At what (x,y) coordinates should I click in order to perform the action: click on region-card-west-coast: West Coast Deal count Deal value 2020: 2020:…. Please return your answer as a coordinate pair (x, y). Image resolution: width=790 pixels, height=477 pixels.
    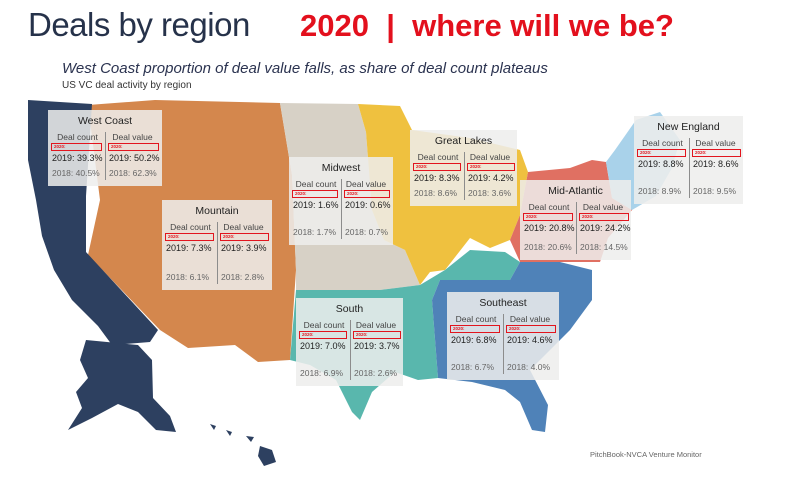
    Looking at the image, I should click on (105, 148).